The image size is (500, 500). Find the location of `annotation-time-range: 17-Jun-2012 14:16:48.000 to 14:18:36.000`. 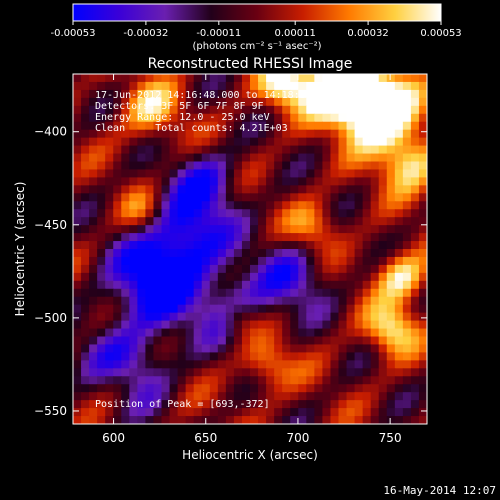

annotation-time-range: 17-Jun-2012 14:16:48.000 to 14:18:36.000 is located at coordinates (215, 95).